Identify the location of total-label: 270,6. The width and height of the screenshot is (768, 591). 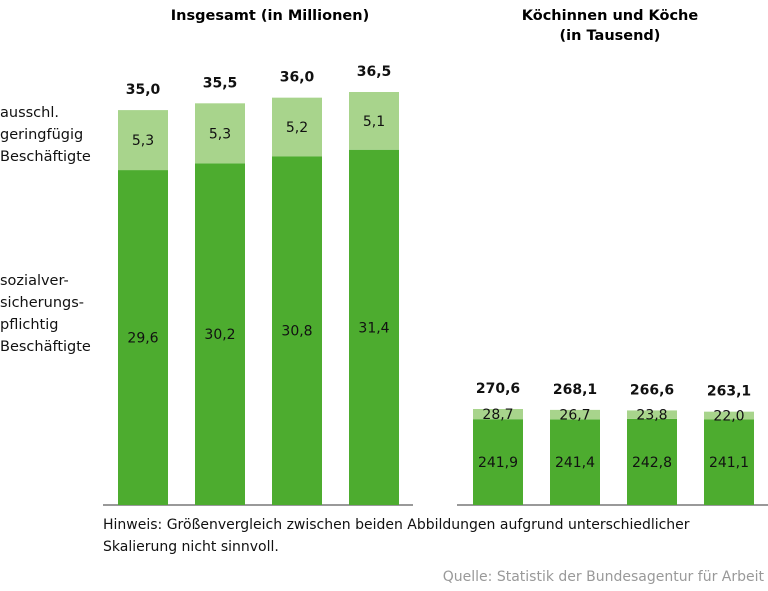
(498, 389).